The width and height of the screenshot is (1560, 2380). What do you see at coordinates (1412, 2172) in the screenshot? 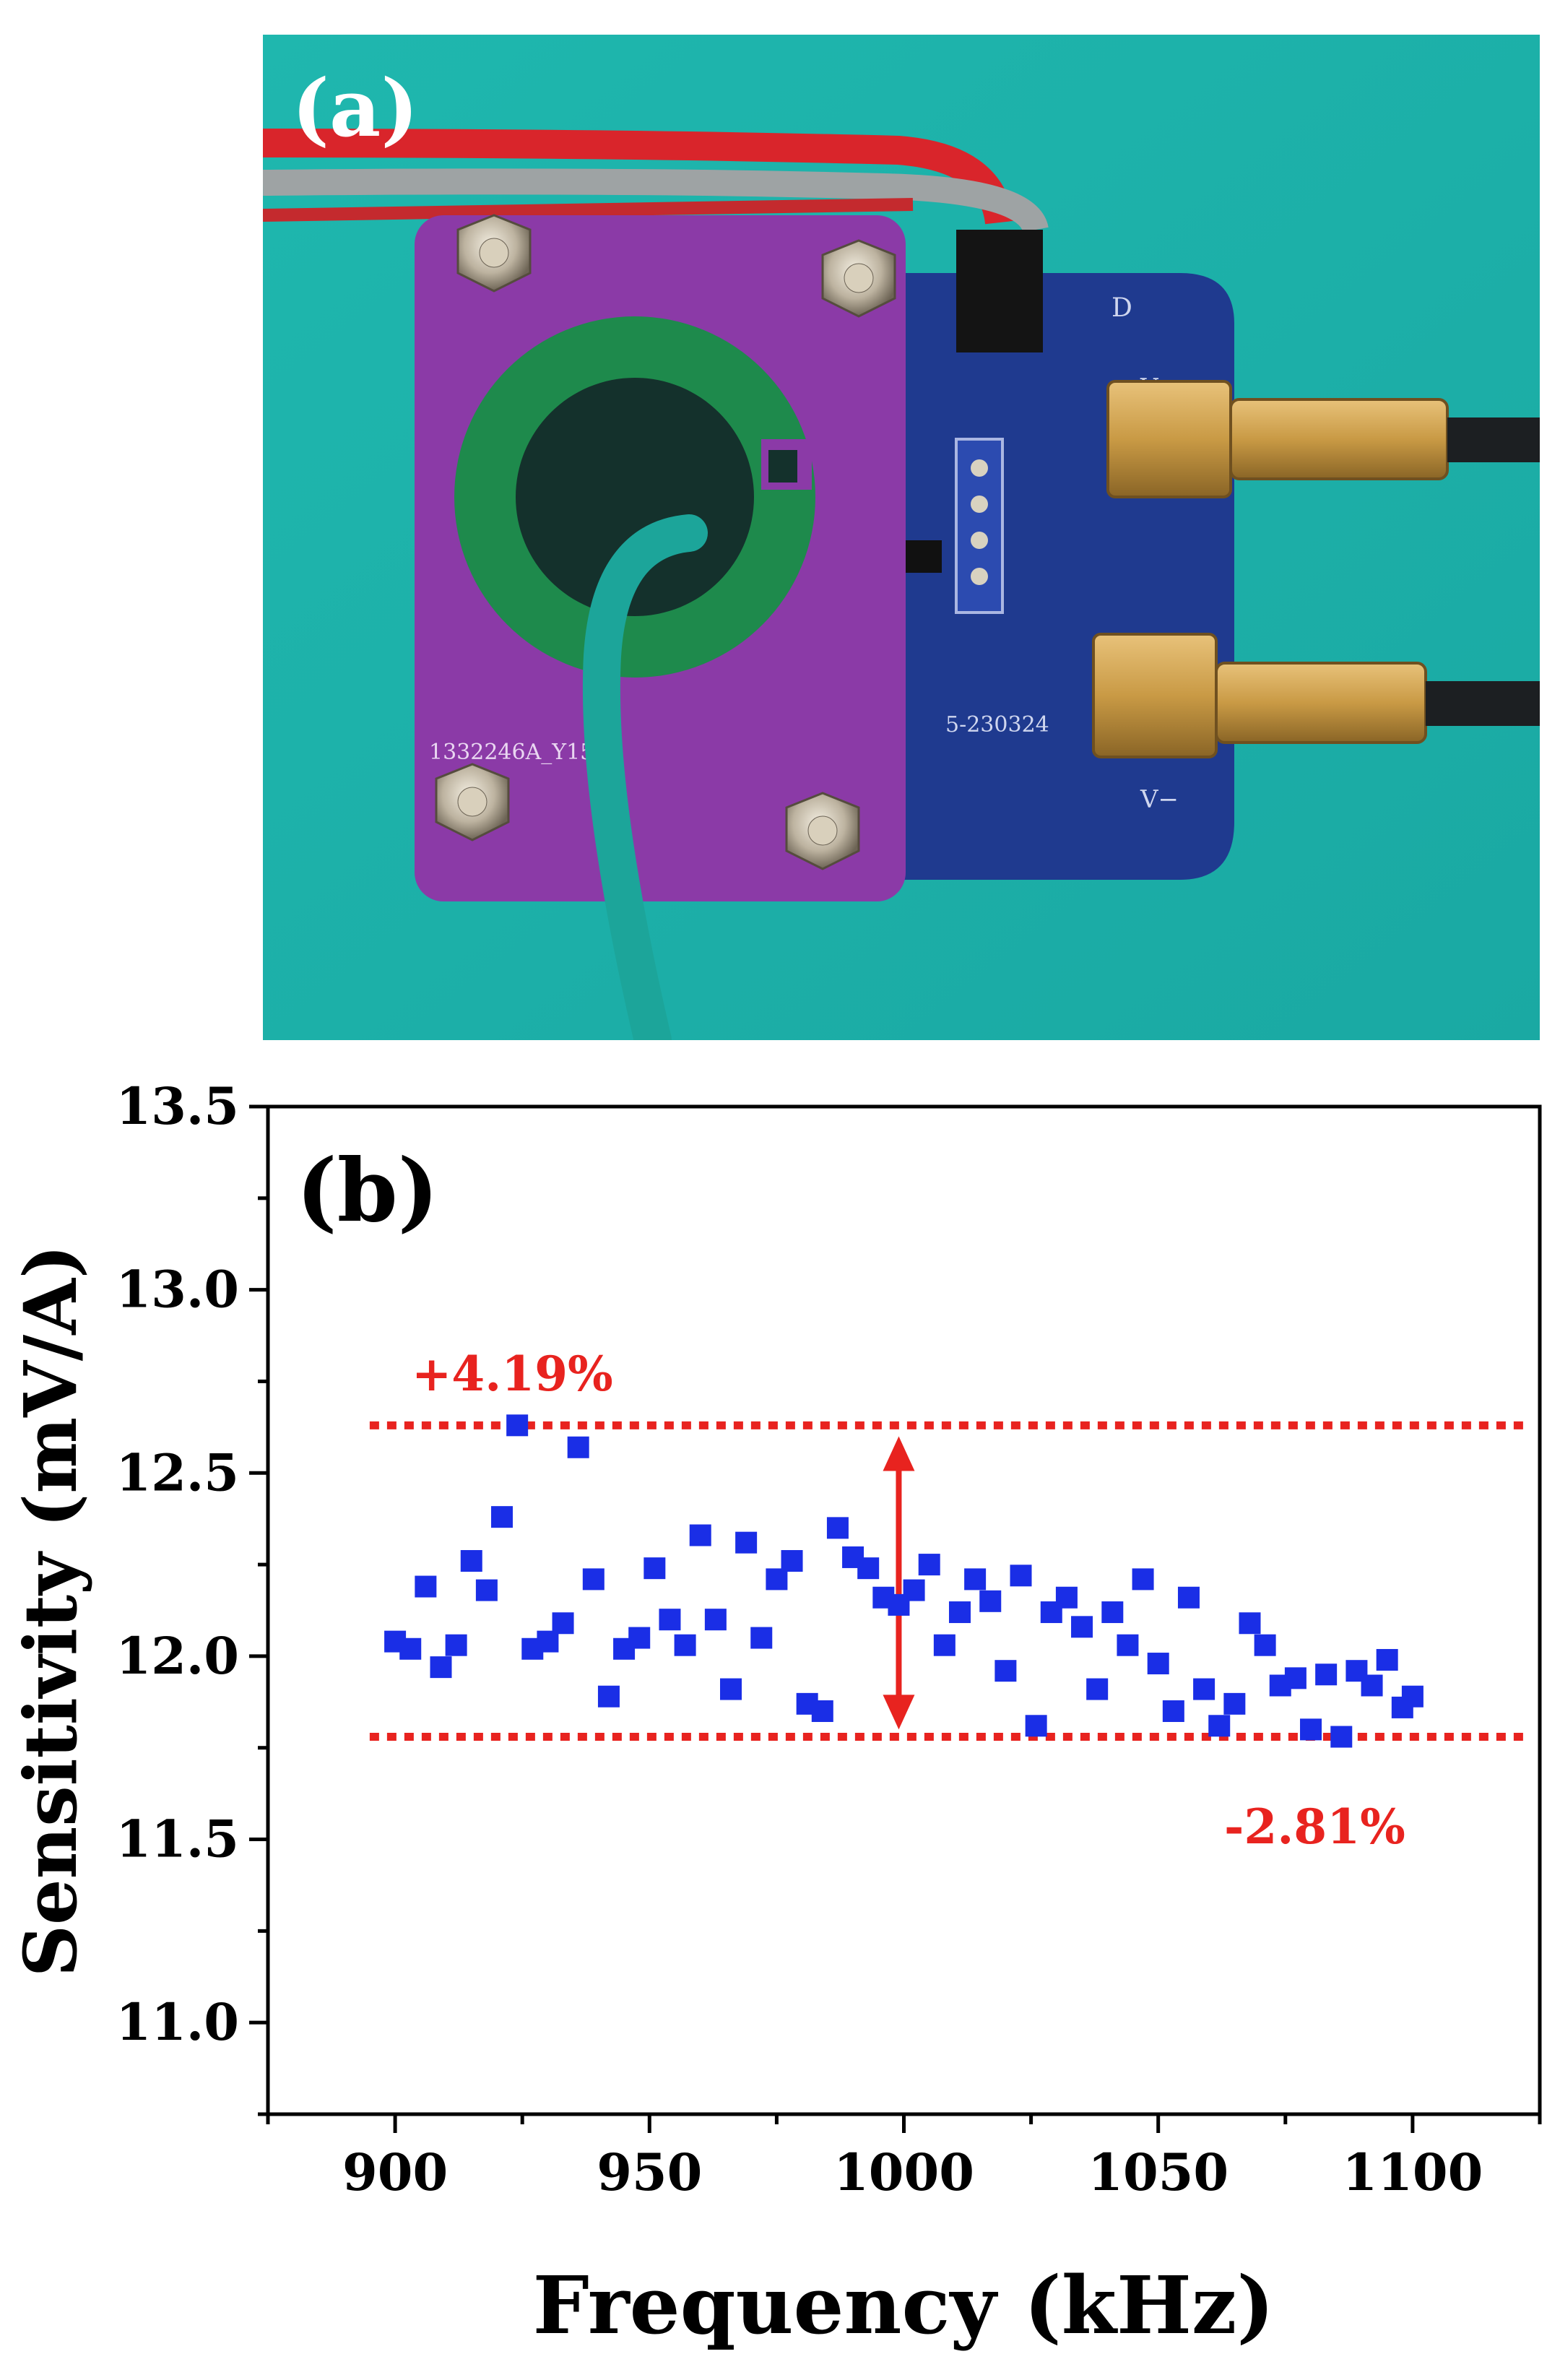
I see `x-tick-label: 1100` at bounding box center [1412, 2172].